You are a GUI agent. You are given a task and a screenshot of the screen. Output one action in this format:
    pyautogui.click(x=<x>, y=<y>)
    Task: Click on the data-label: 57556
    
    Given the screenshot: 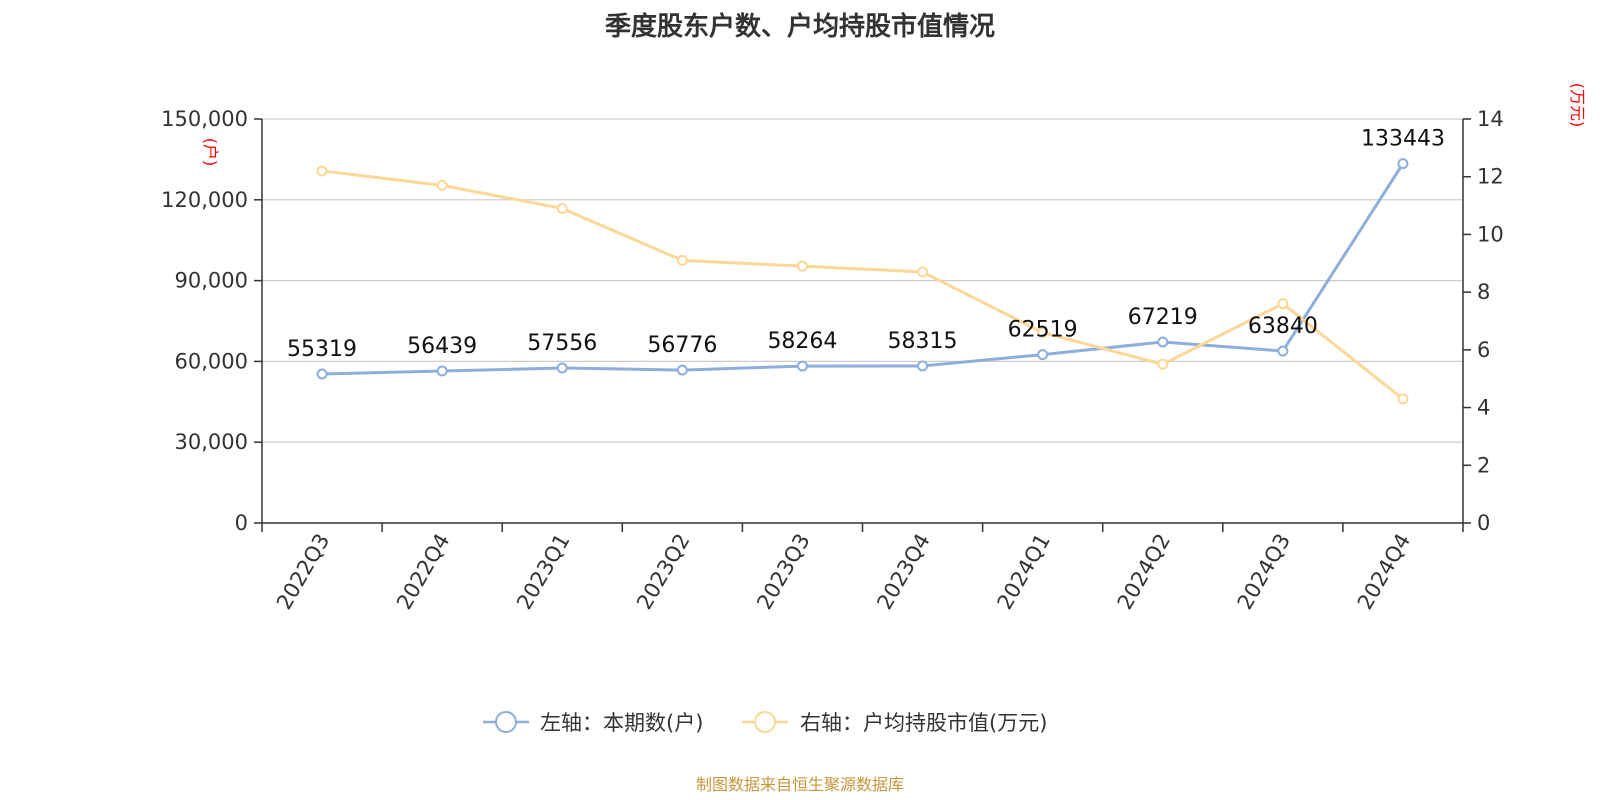 What is the action you would take?
    pyautogui.click(x=562, y=343)
    